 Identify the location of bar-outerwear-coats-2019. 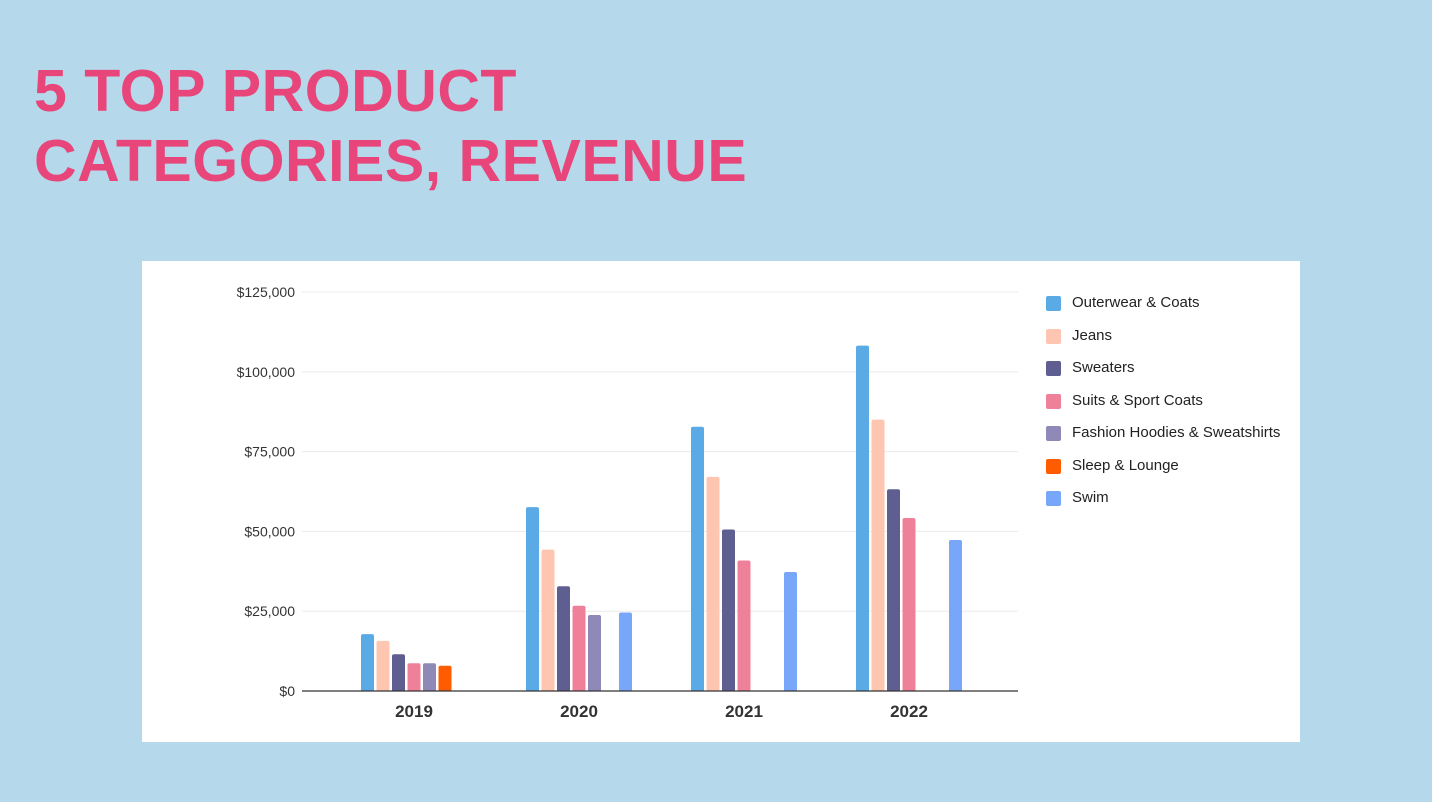
(367, 662).